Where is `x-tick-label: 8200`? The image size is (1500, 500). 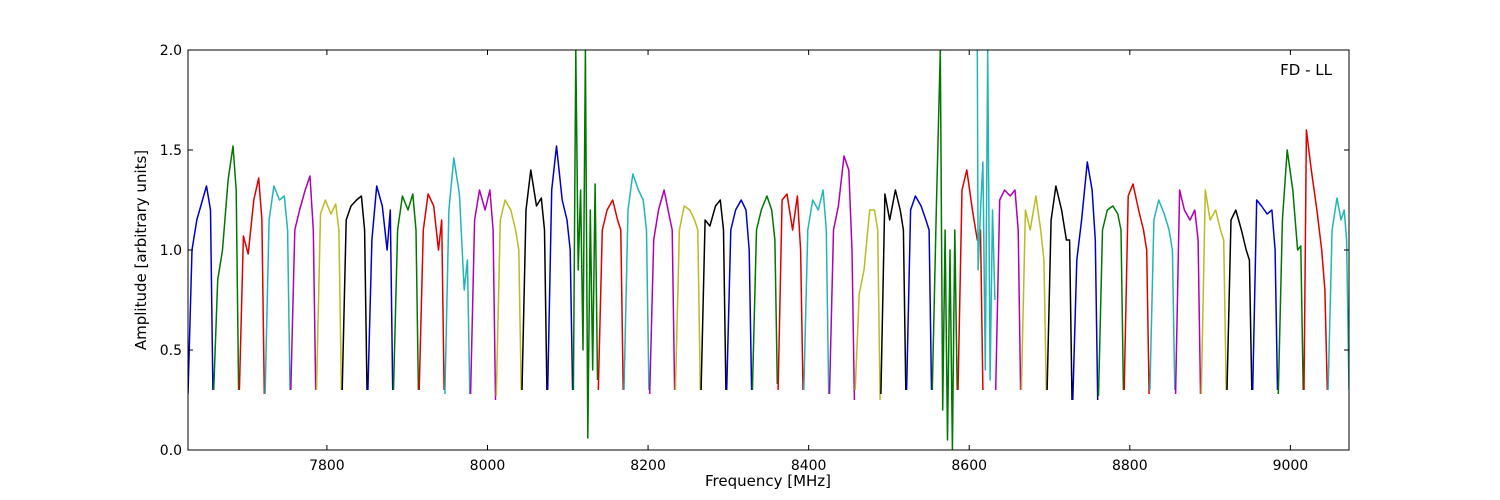
x-tick-label: 8200 is located at coordinates (648, 466).